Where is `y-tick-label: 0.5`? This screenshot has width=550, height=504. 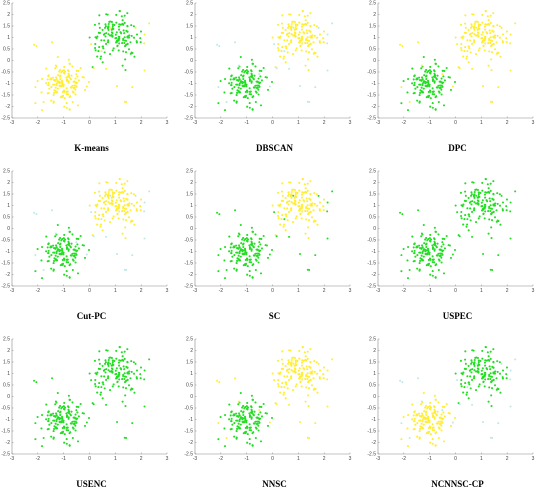
y-tick-label: 0.5 is located at coordinates (6, 218).